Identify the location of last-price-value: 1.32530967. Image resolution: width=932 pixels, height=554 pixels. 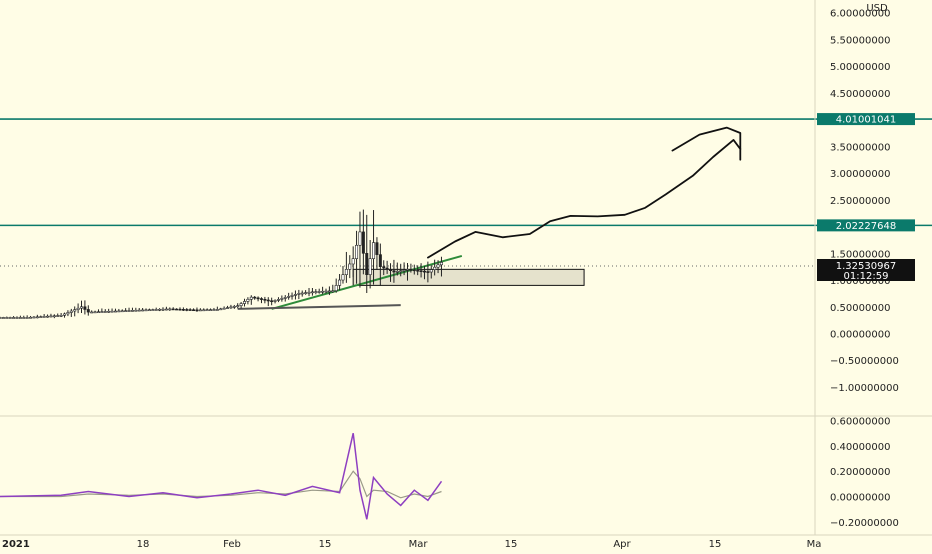
(866, 266).